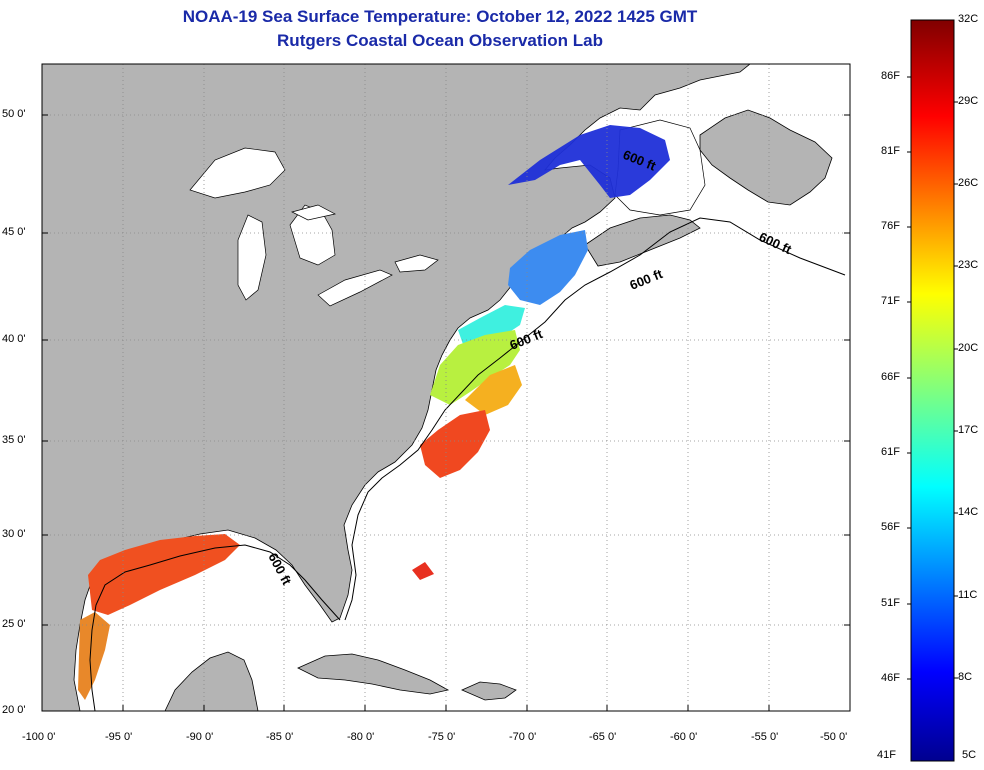  What do you see at coordinates (164, 574) in the screenshot?
I see `sst-gulf-of-mexico` at bounding box center [164, 574].